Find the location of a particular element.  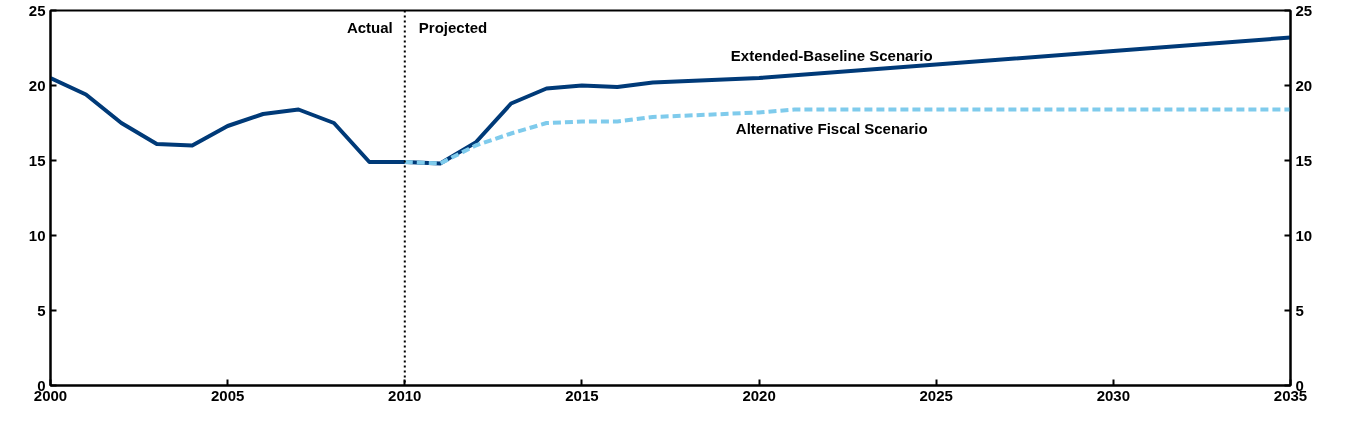

y-tick-label: 15 is located at coordinates (37, 160).